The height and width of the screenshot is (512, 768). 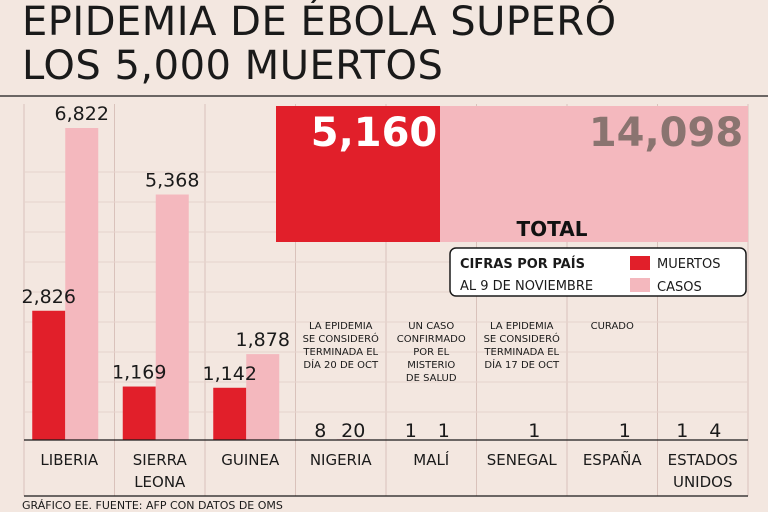 I want to click on total-muertos-box, so click(x=358, y=174).